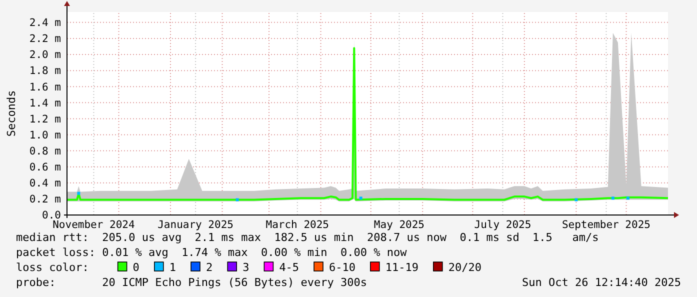 This screenshot has width=697, height=297. Describe the element at coordinates (402, 267) in the screenshot. I see `legend-label: 11-19` at that location.